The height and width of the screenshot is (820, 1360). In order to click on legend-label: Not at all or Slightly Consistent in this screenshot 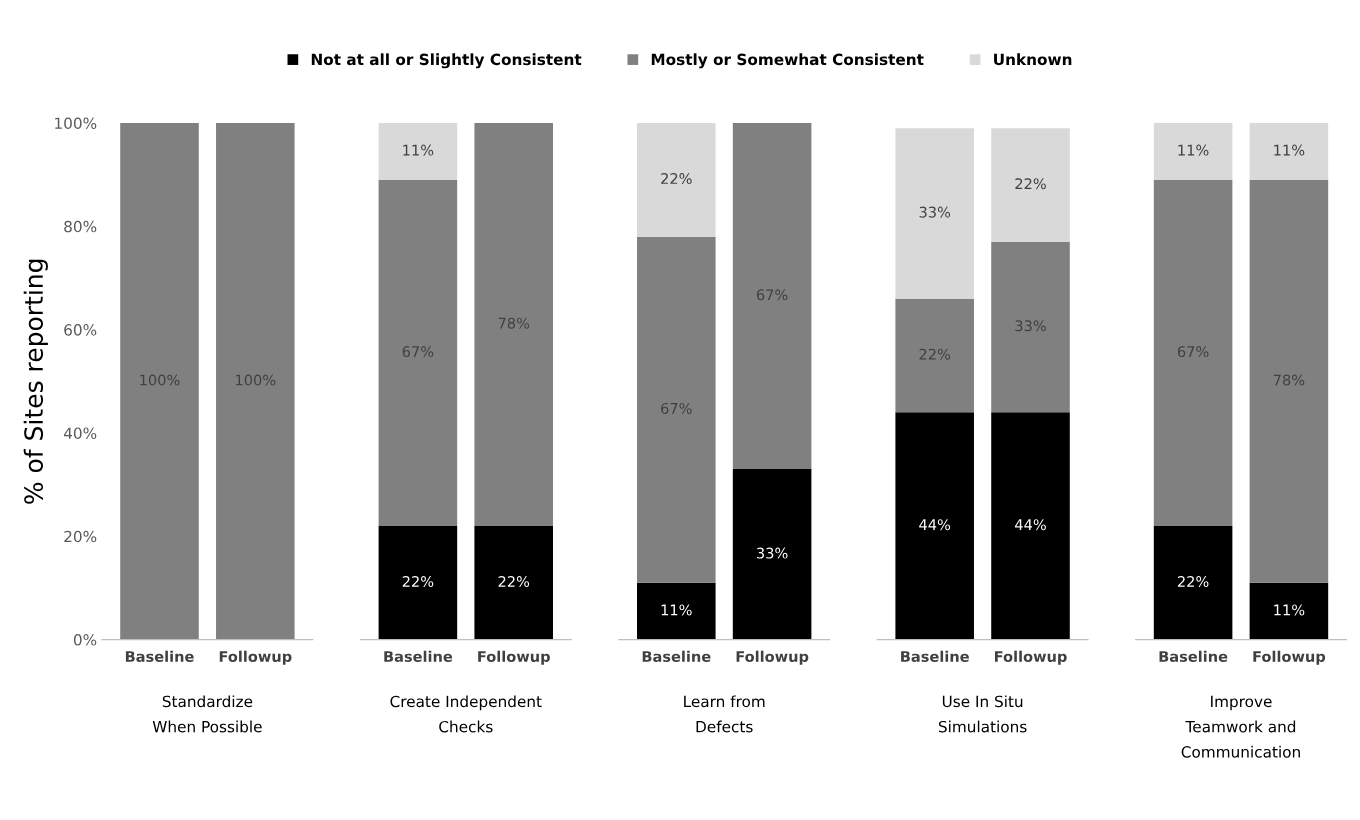, I will do `click(446, 61)`.